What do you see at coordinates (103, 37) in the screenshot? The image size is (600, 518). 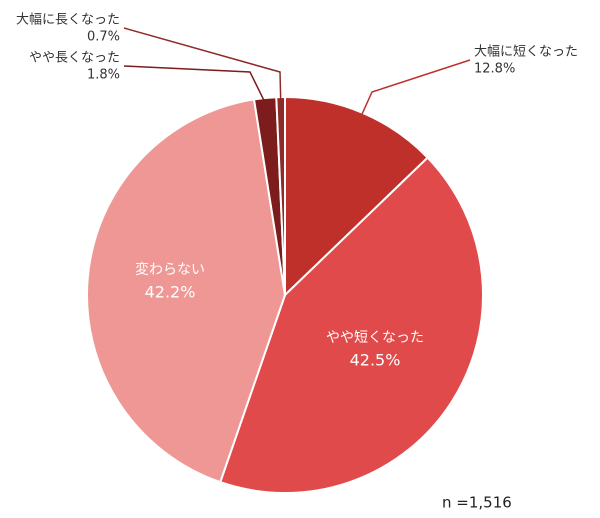 I see `slice-value-label: 0.7%` at bounding box center [103, 37].